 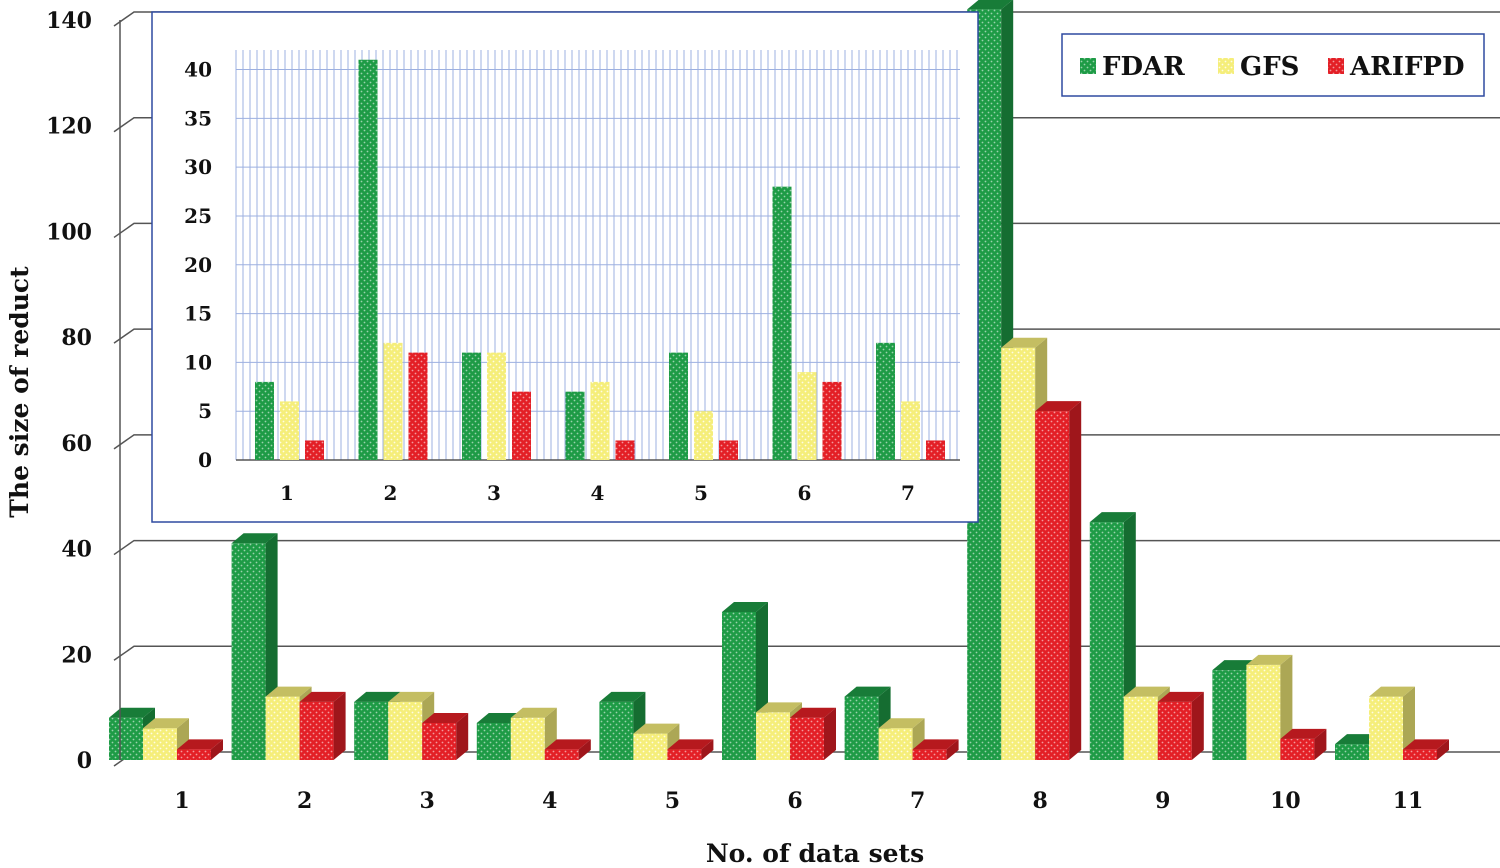 I want to click on x-tick-label: 7, so click(x=917, y=801).